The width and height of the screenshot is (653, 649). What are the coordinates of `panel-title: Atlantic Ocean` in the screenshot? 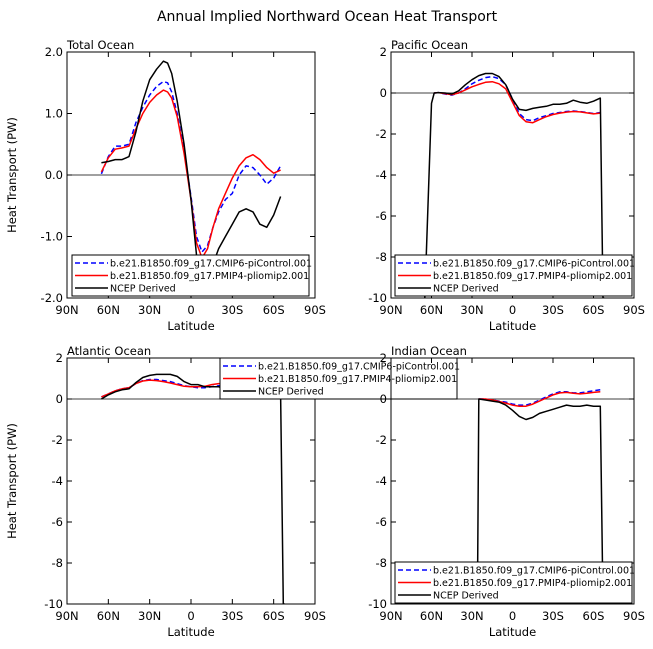 It's located at (109, 351).